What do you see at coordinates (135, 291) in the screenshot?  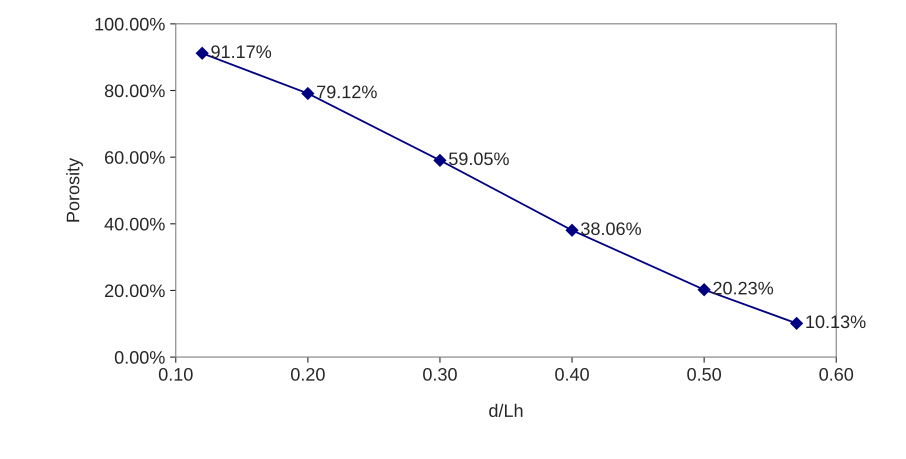 I see `y-tick-label: 20.00%` at bounding box center [135, 291].